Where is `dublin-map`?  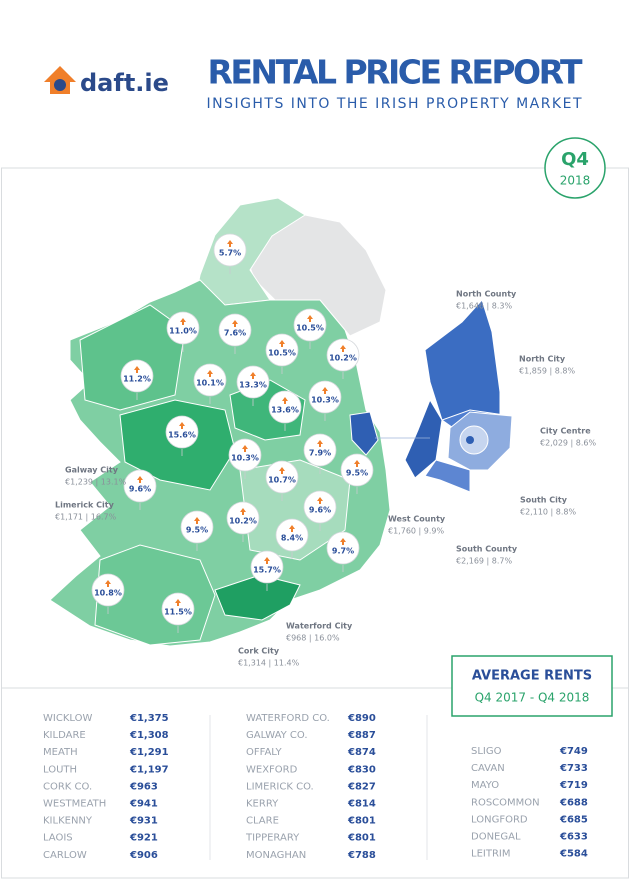 dublin-map is located at coordinates (444, 396).